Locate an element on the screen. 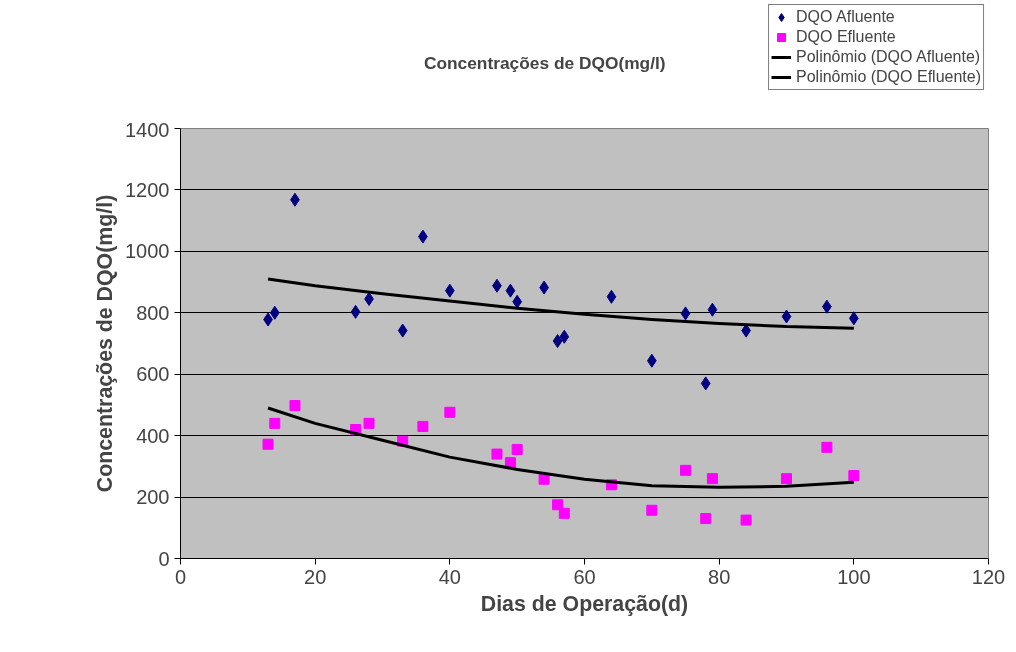 The height and width of the screenshot is (652, 1016). y-tick-label: 800 is located at coordinates (153, 312).